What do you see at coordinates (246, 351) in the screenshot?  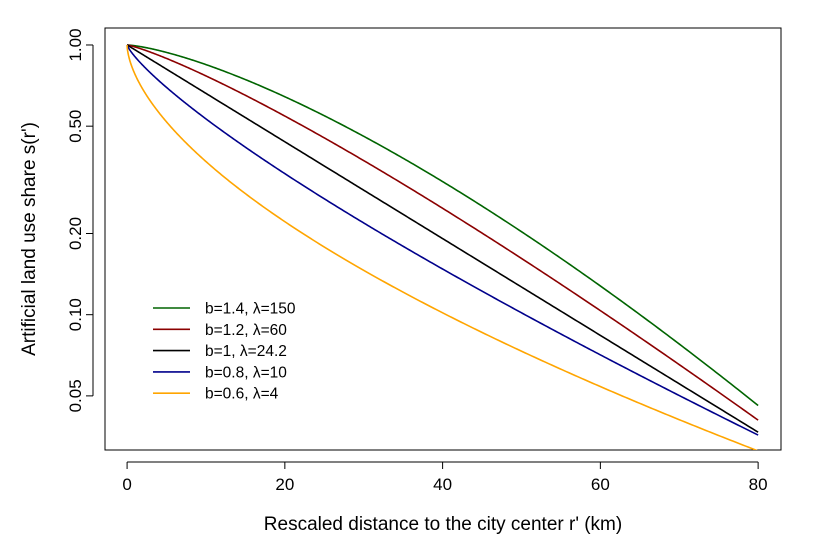 I see `legend-label: b=1, λ=24.2` at bounding box center [246, 351].